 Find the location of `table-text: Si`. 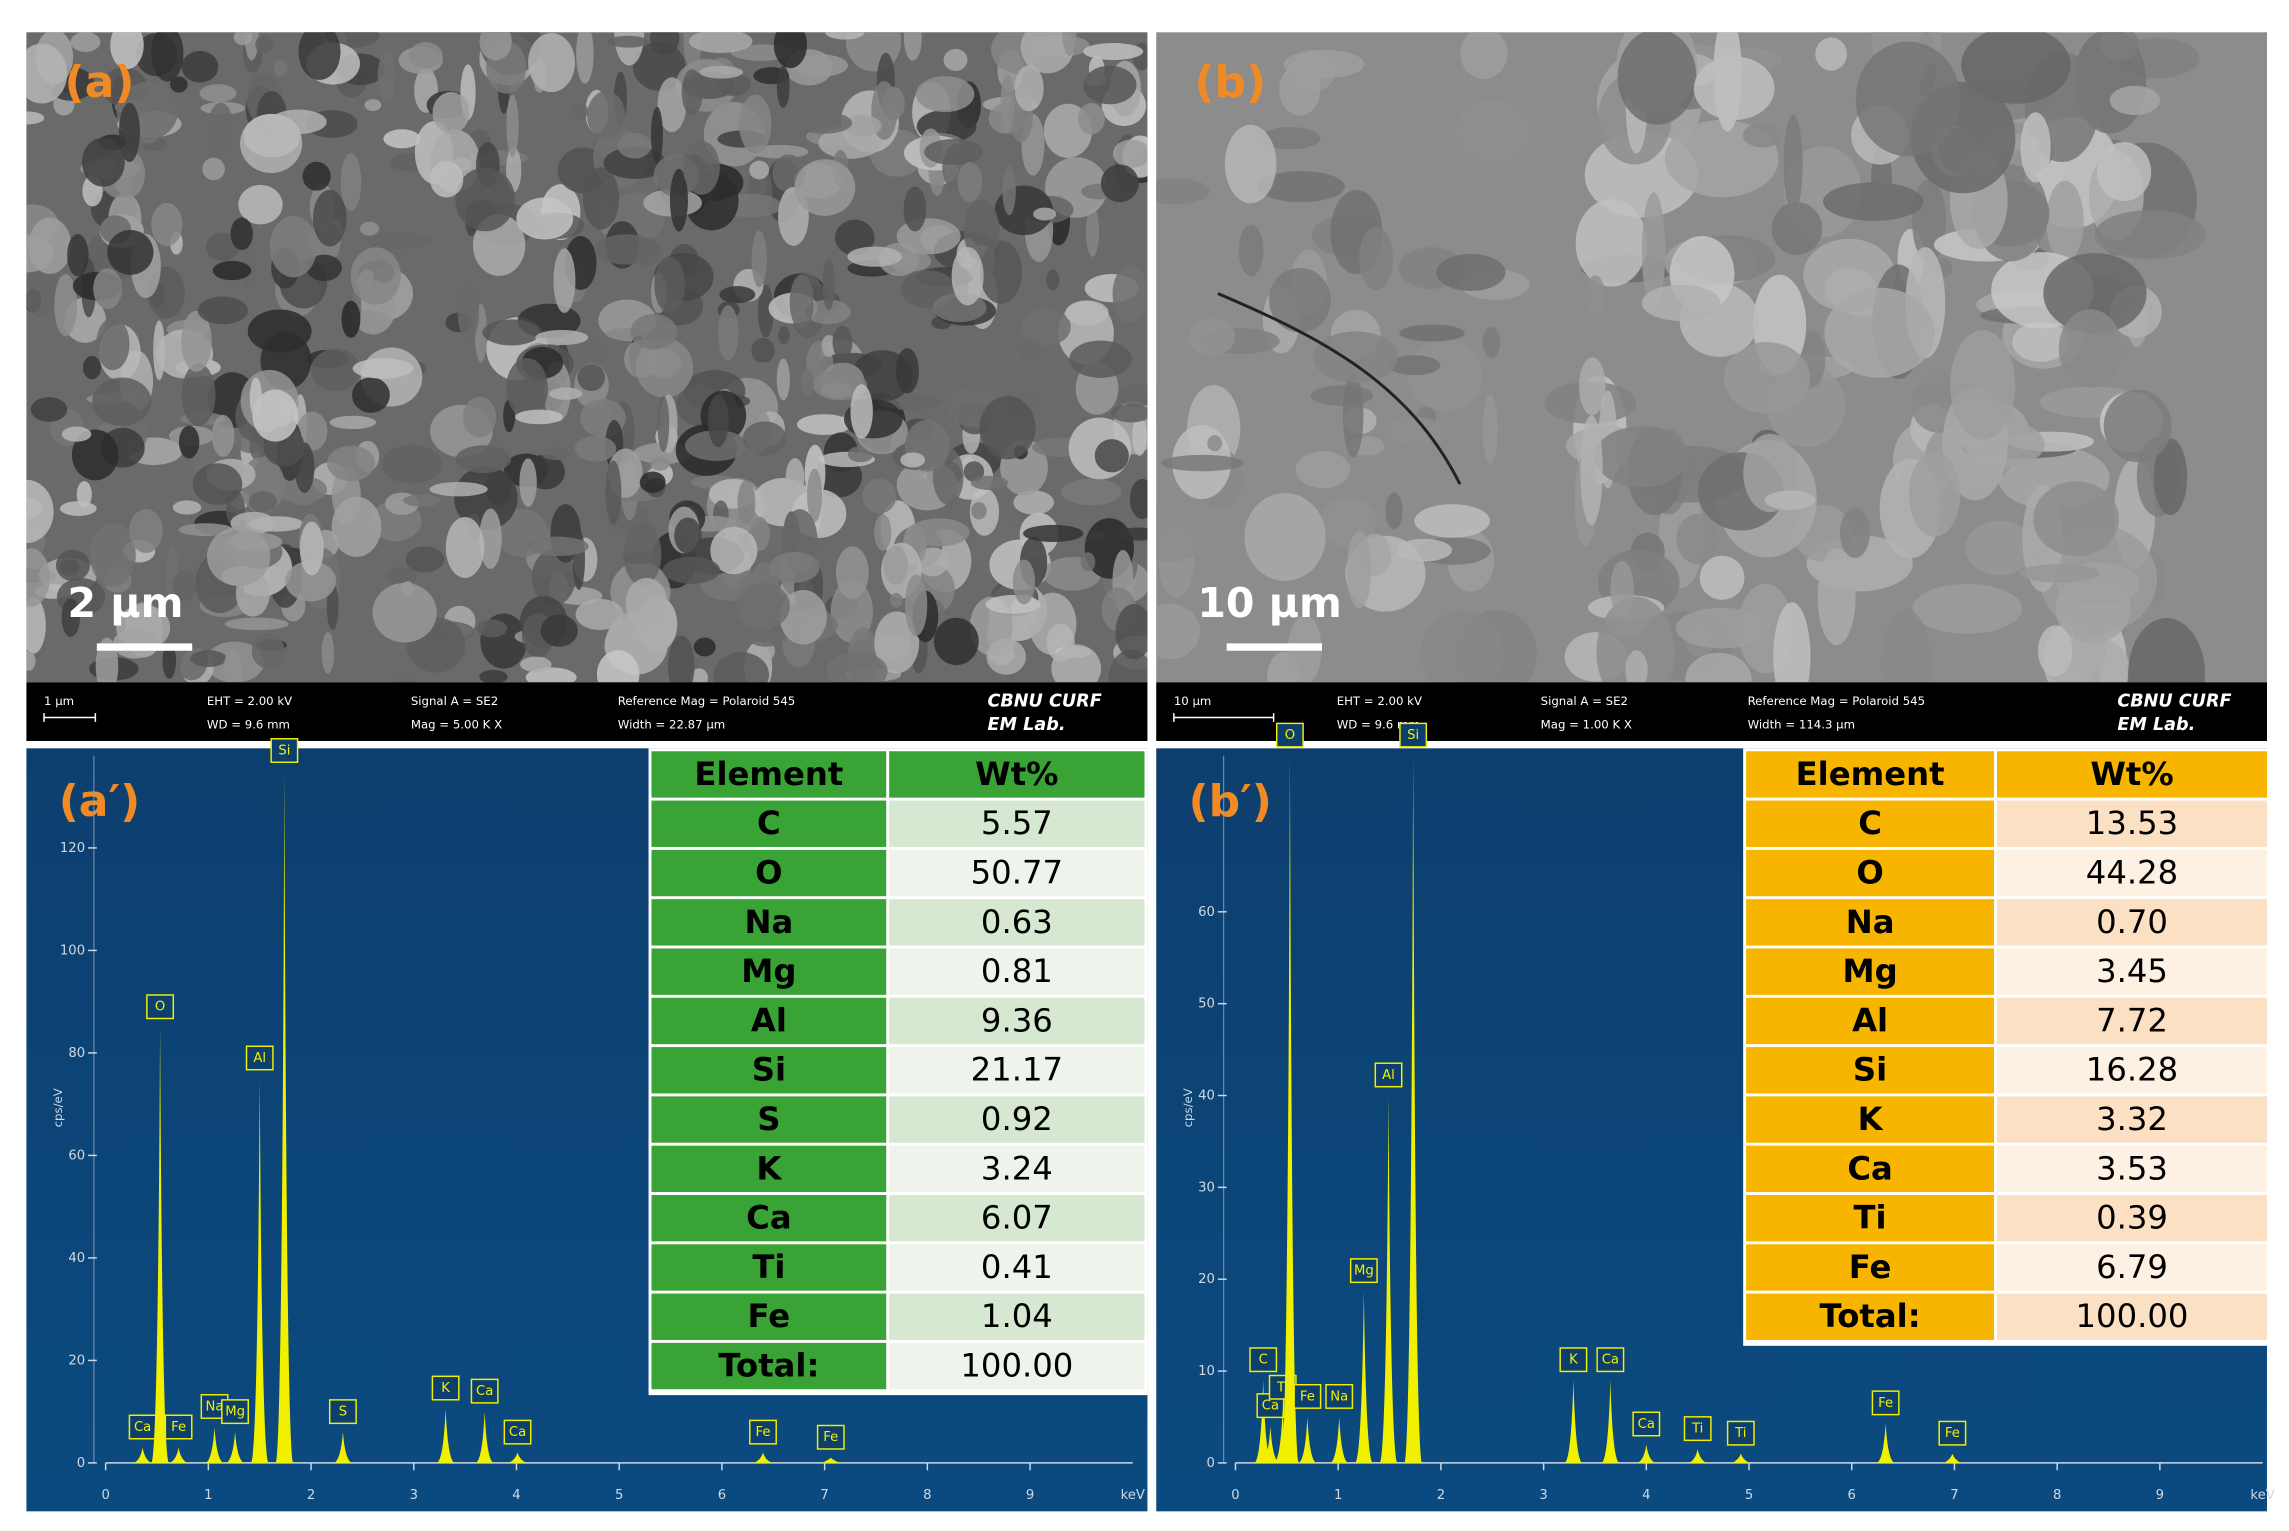

table-text: Si is located at coordinates (1870, 1070).